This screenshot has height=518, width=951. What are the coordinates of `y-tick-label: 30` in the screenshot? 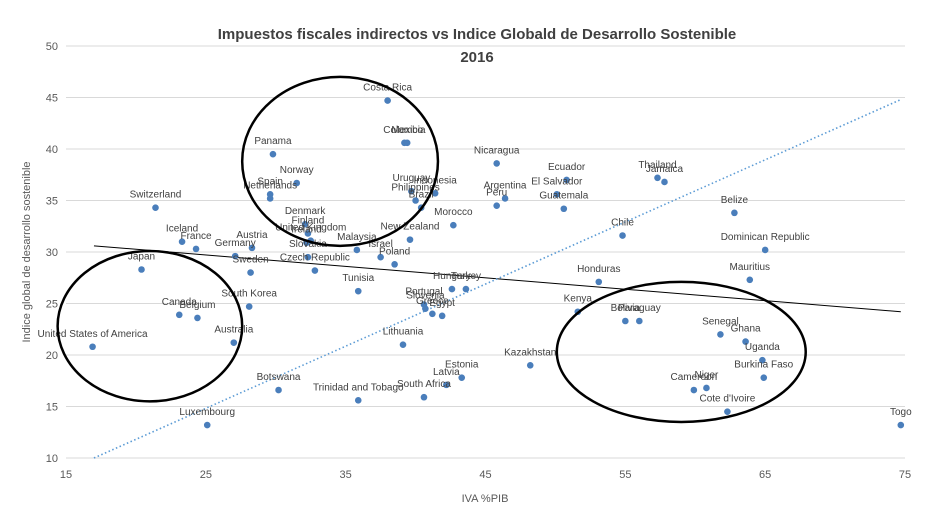 It's located at (52, 253).